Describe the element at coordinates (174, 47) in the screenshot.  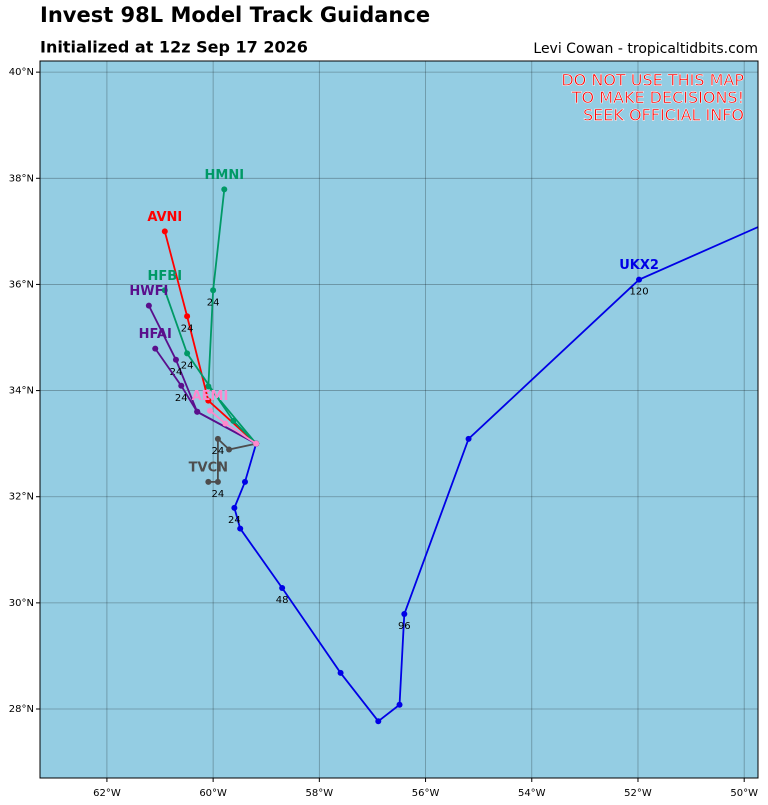
I see `subtitle: Initialized at 12z Sep 17 2026` at that location.